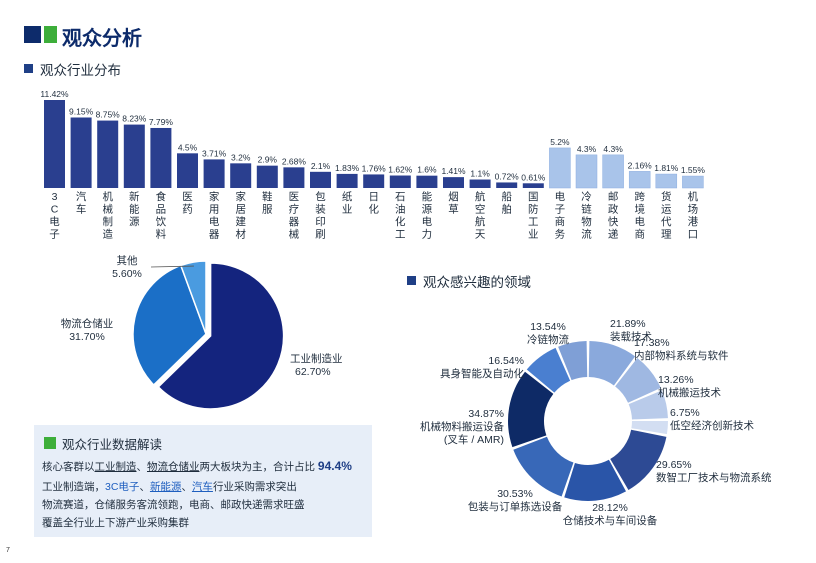 The height and width of the screenshot is (563, 816). I want to click on bar-category-label: 制, so click(107, 221).